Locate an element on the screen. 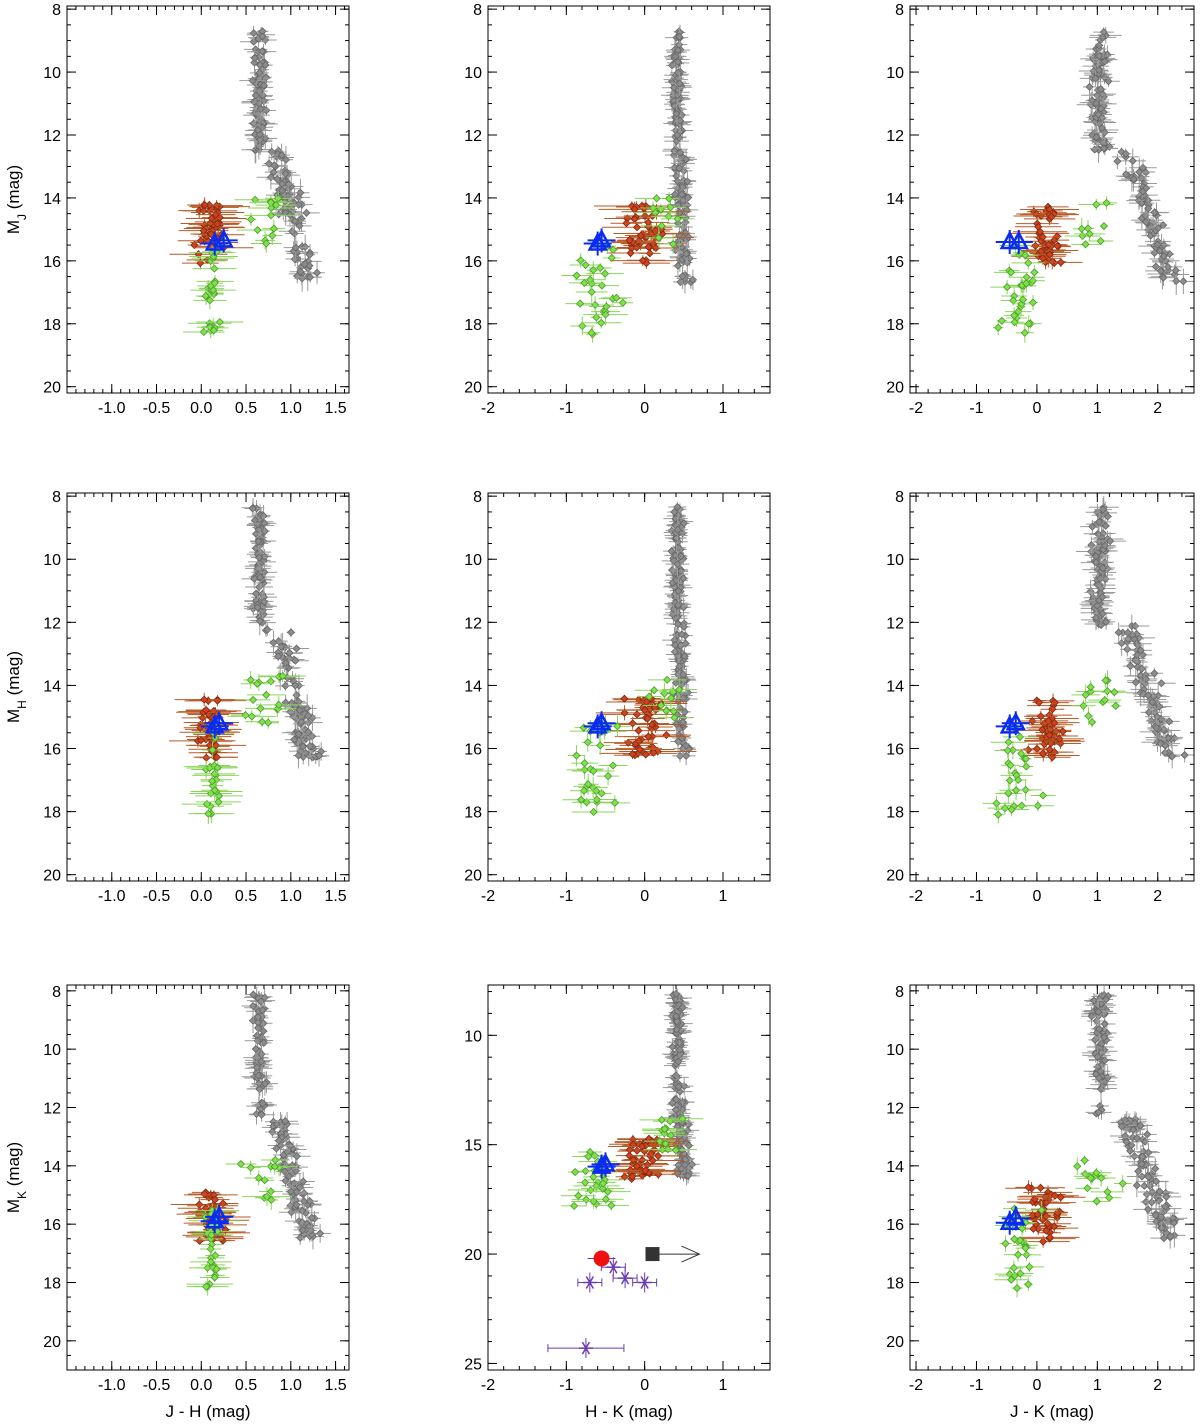 The height and width of the screenshot is (1428, 1200). x-tick-label: 0 is located at coordinates (1036, 896).